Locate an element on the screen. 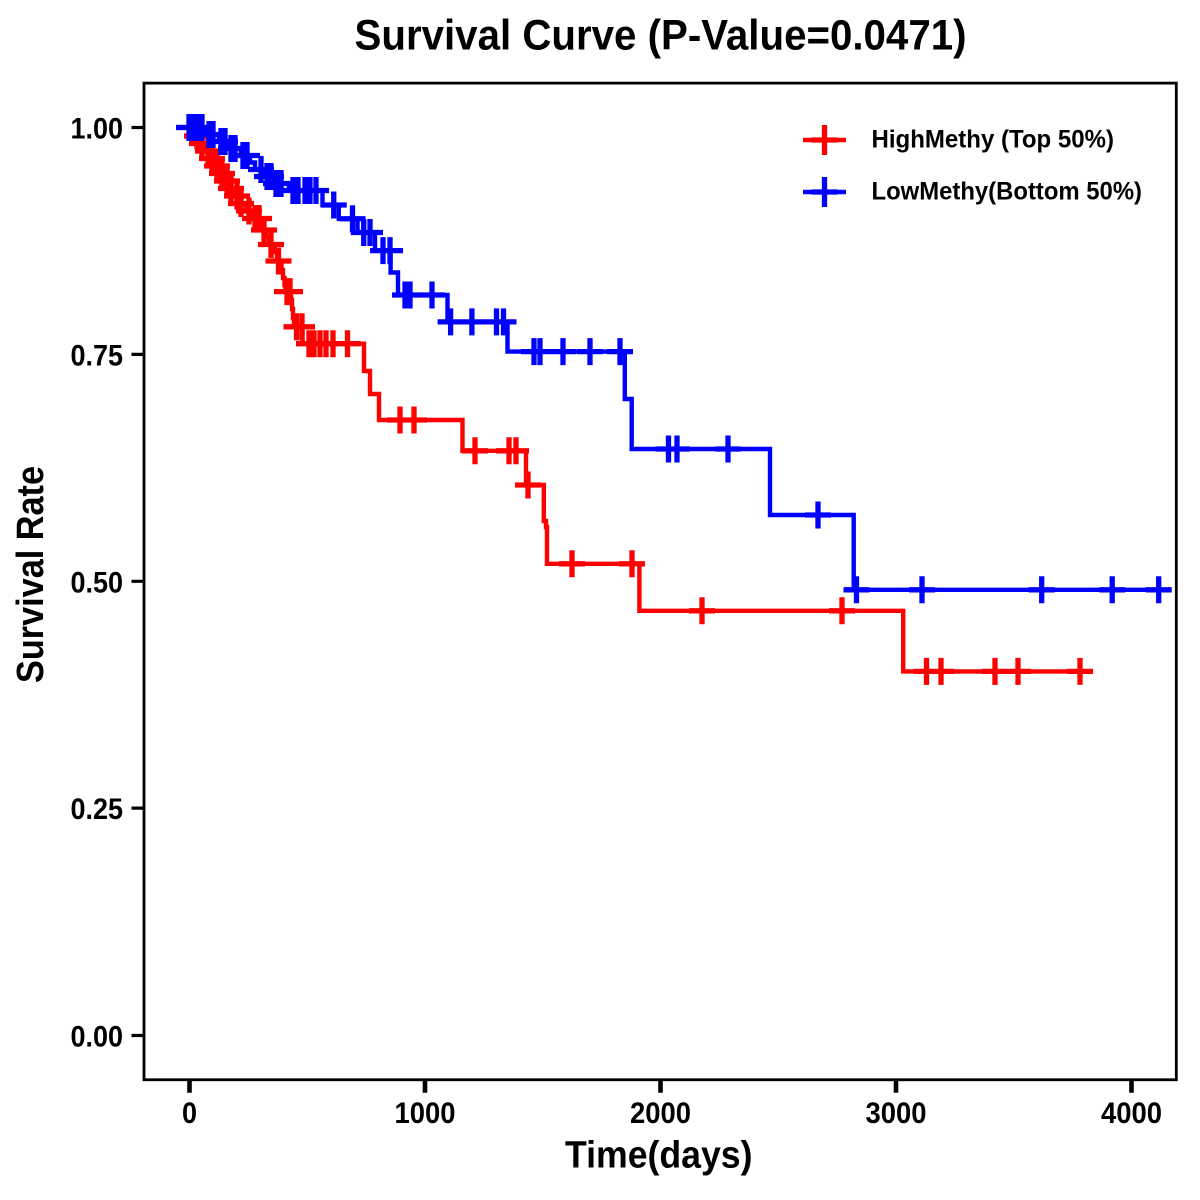  svg-text: 0.25 is located at coordinates (97, 809).